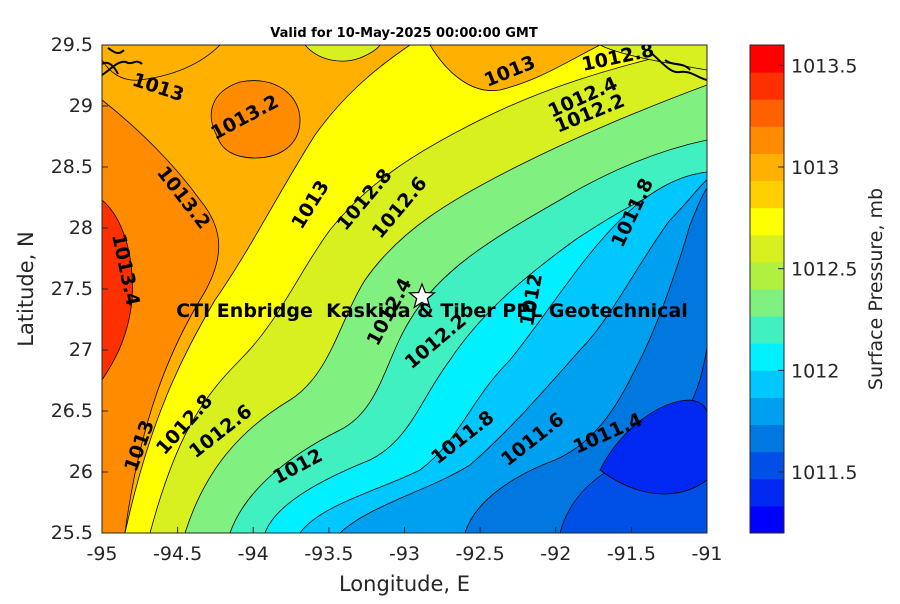  Describe the element at coordinates (253, 554) in the screenshot. I see `x-tick-label: -94` at that location.